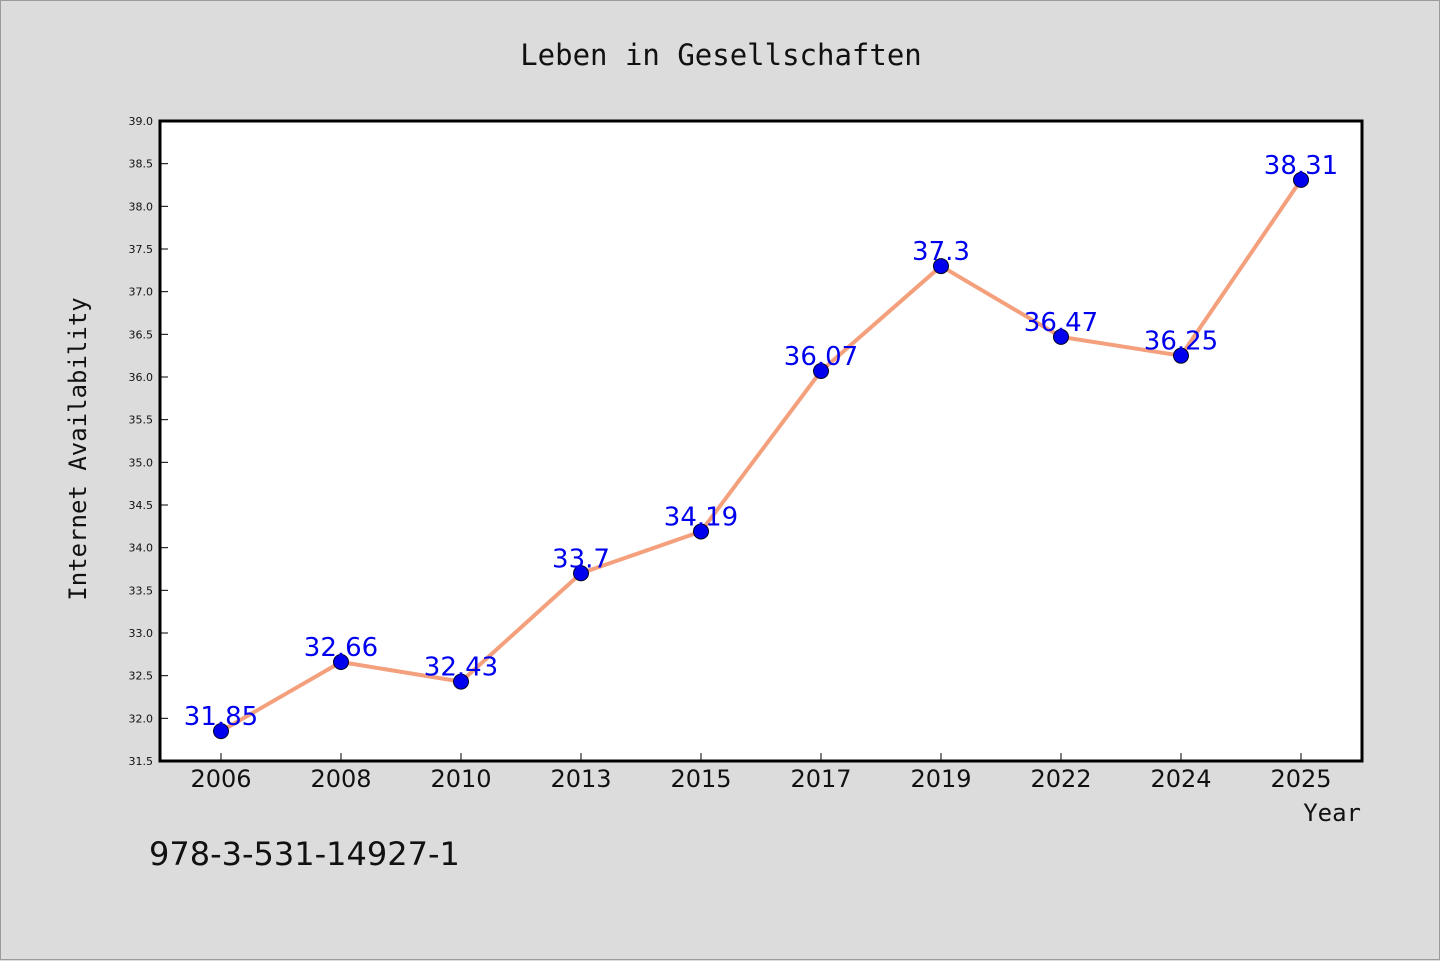 This screenshot has height=961, width=1440. What do you see at coordinates (141, 633) in the screenshot?
I see `y-tick-label: 33.0` at bounding box center [141, 633].